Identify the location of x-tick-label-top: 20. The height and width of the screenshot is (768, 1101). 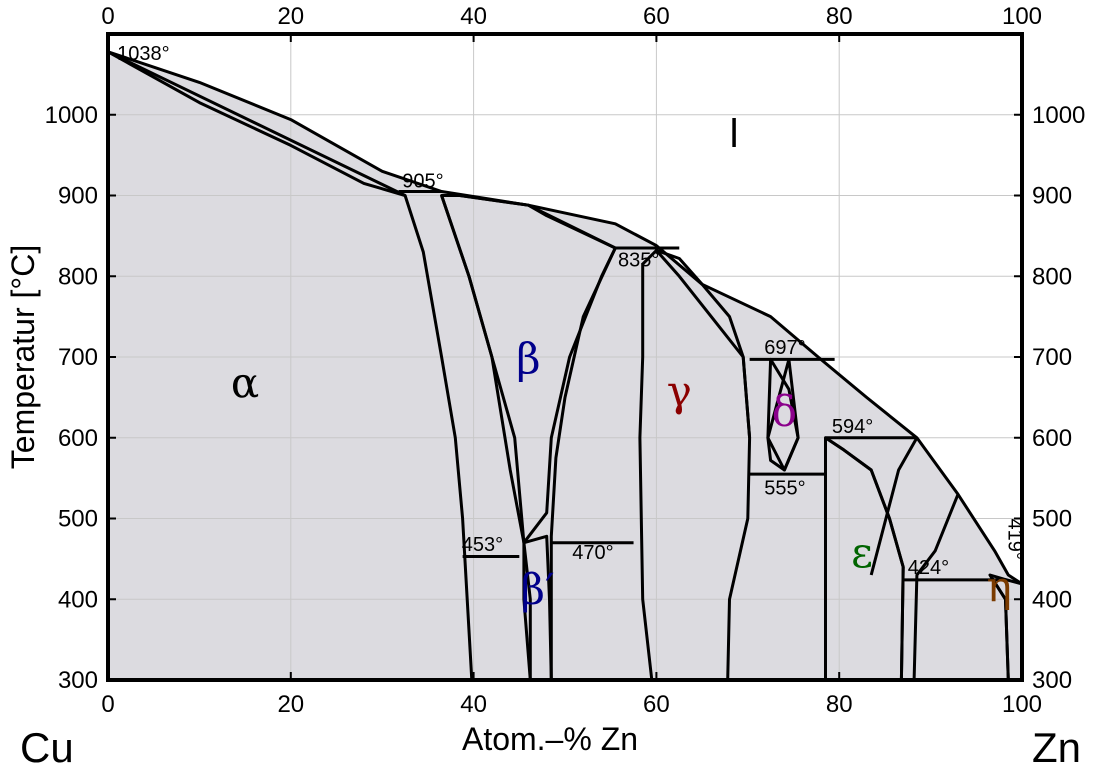
(290, 16).